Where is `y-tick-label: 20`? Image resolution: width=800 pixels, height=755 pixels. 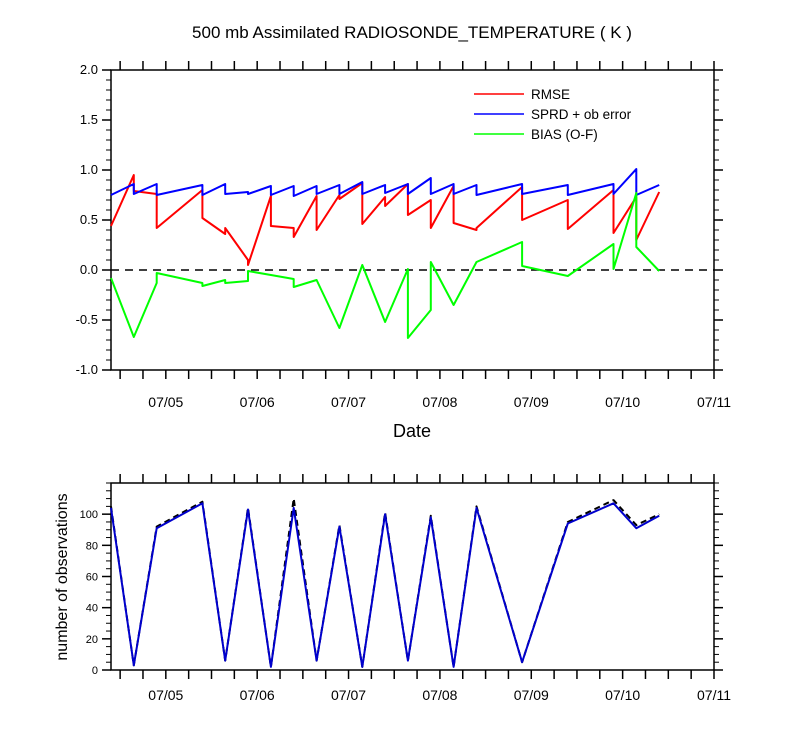 y-tick-label: 20 is located at coordinates (92, 640).